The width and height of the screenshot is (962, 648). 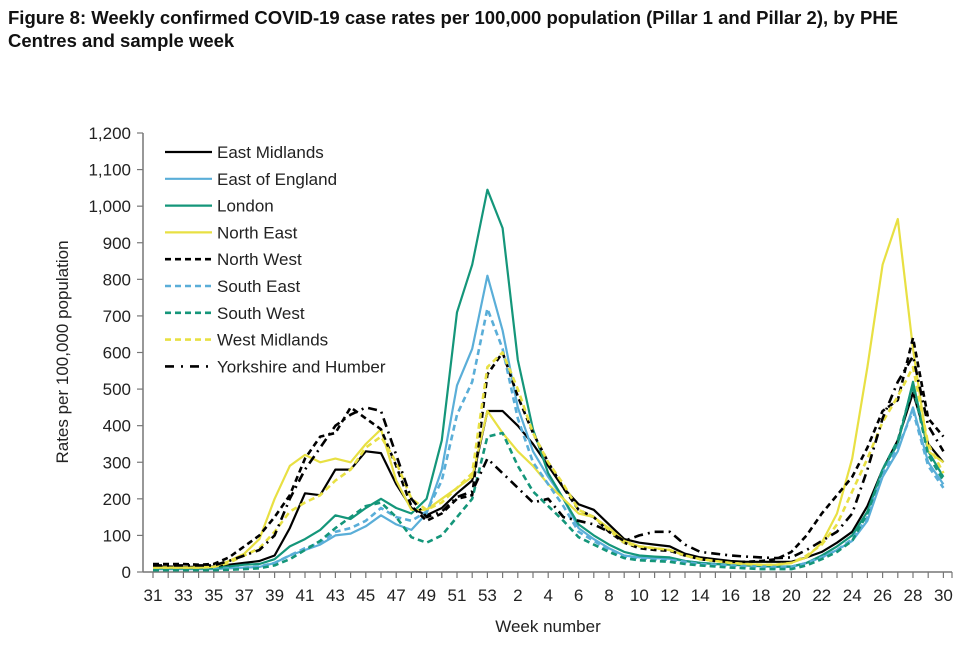 What do you see at coordinates (117, 243) in the screenshot?
I see `y-tick-label: 900` at bounding box center [117, 243].